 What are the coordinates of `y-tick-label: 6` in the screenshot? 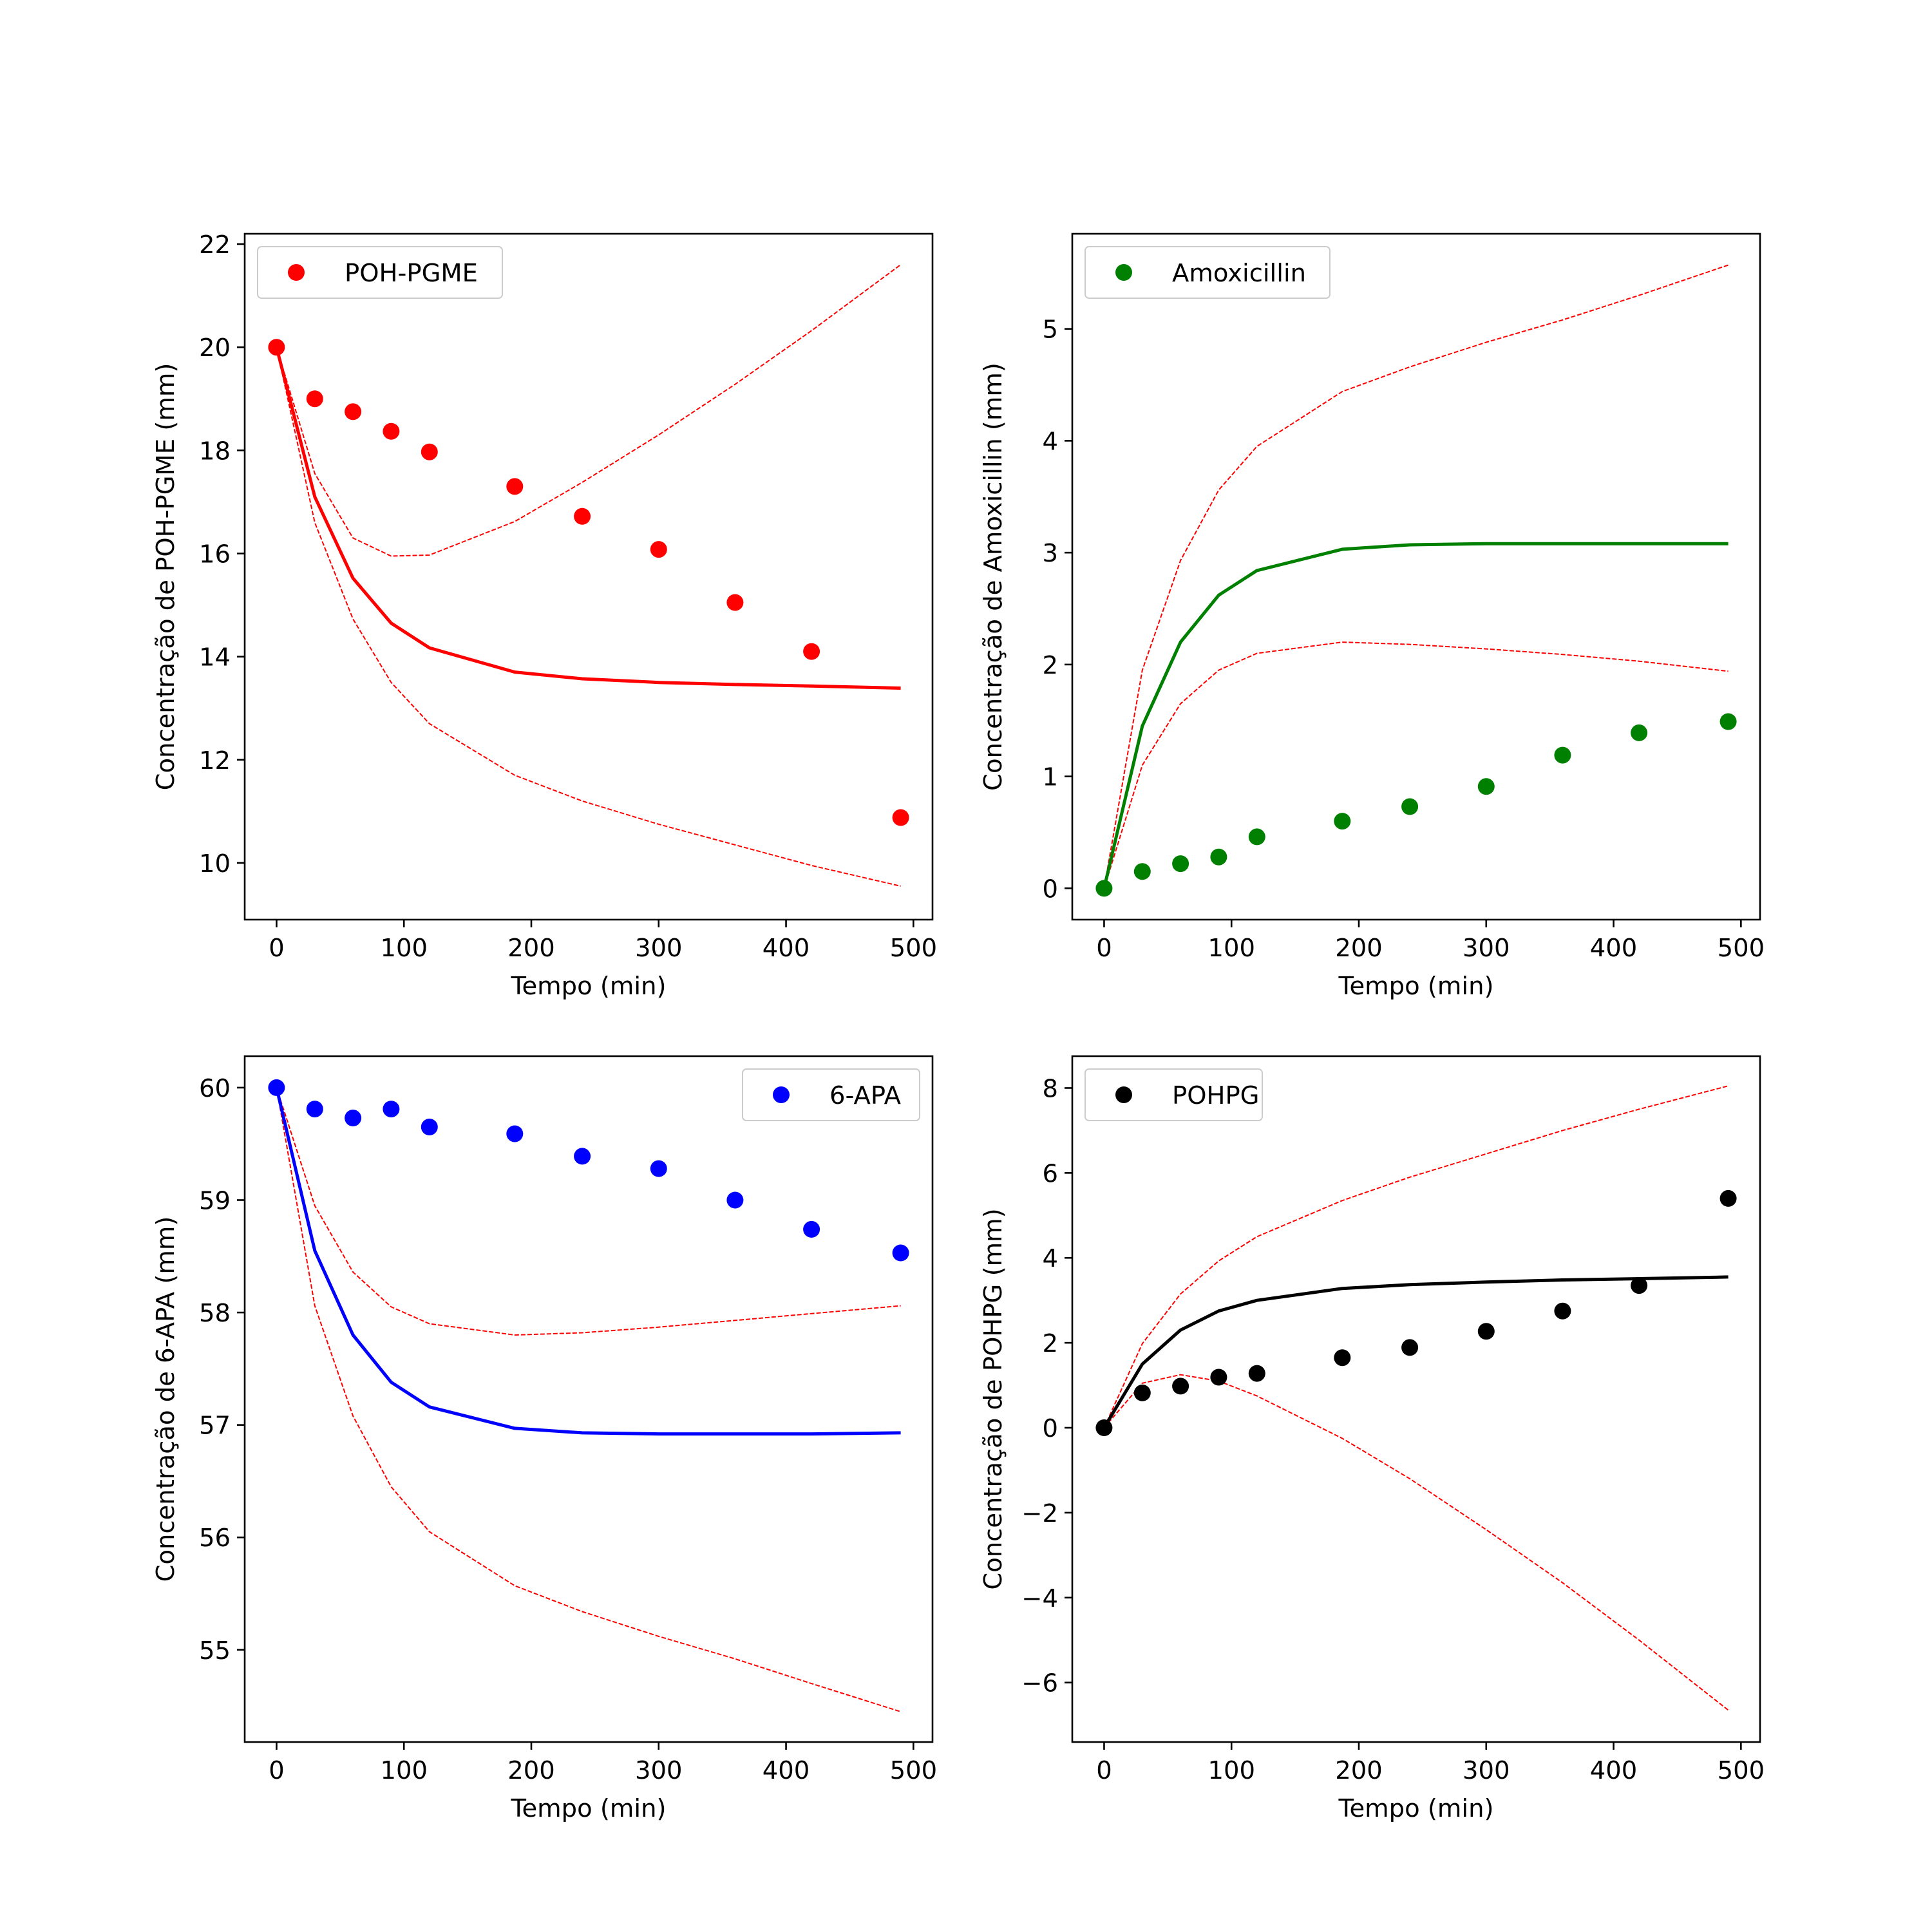 It's located at (1051, 1173).